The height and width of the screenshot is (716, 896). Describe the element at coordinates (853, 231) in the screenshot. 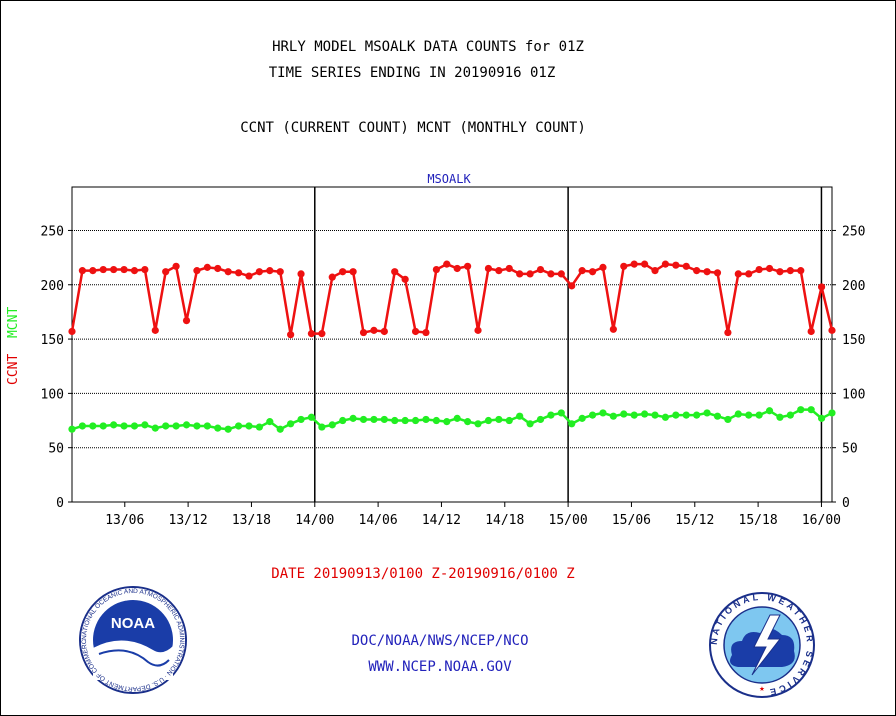

I see `y-tick-label-right: 250` at that location.